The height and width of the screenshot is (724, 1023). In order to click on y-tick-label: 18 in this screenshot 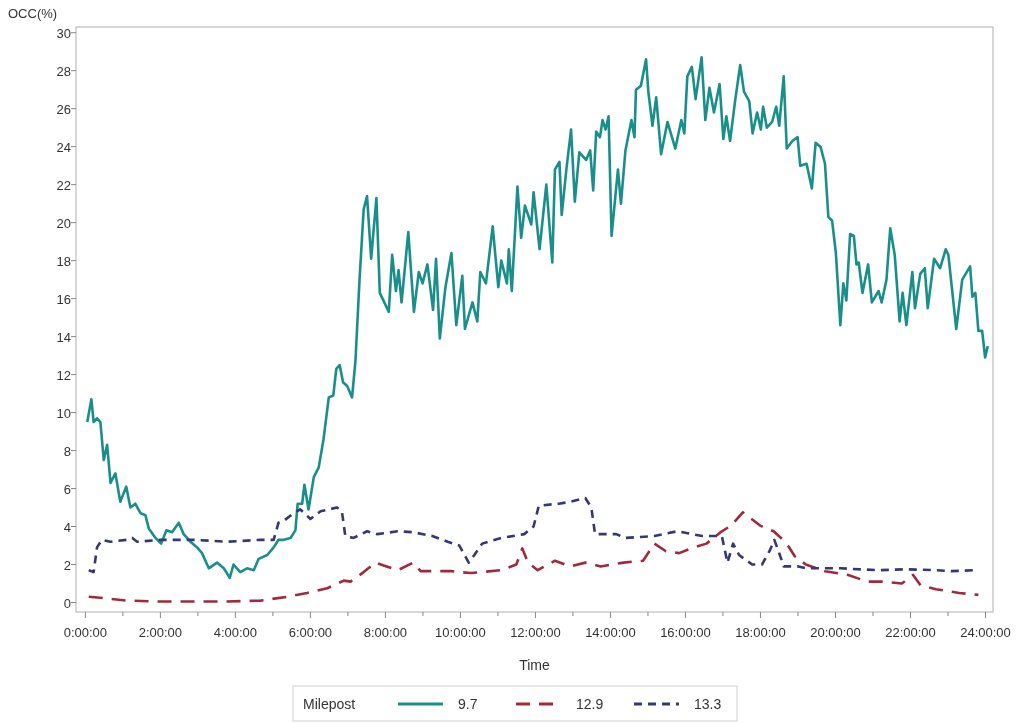, I will do `click(63, 261)`.